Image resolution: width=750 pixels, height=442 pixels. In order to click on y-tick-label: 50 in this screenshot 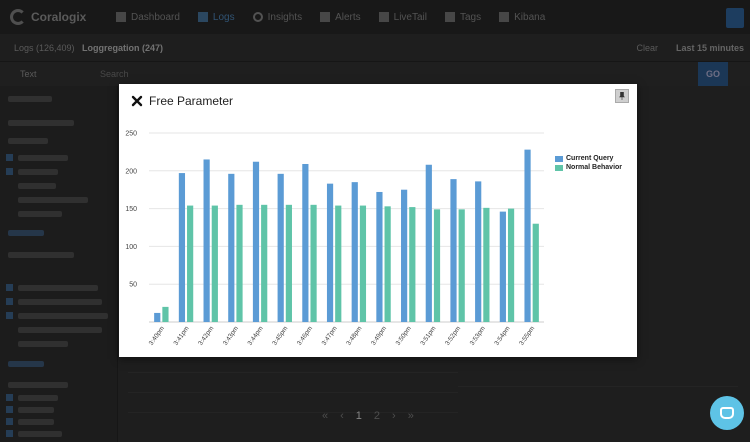, I will do `click(133, 285)`.